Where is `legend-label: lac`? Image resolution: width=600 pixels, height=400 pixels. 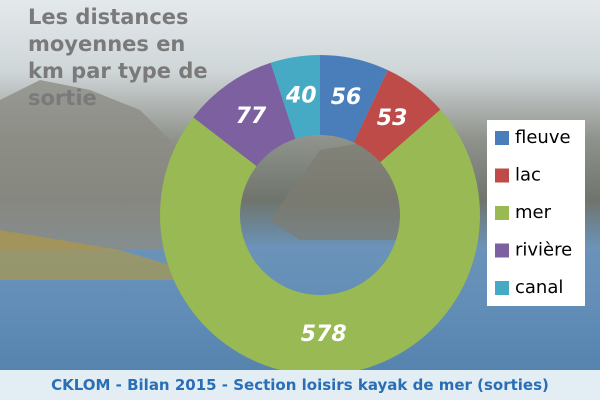
legend-label: lac is located at coordinates (528, 175).